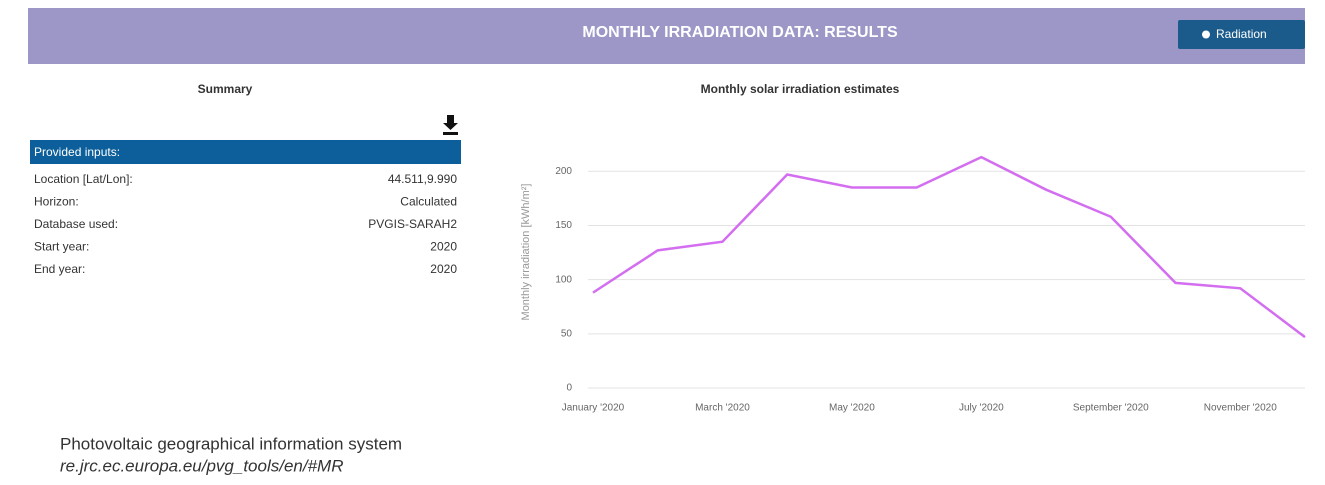 The width and height of the screenshot is (1325, 485). What do you see at coordinates (225, 89) in the screenshot?
I see `summary-title: Summary` at bounding box center [225, 89].